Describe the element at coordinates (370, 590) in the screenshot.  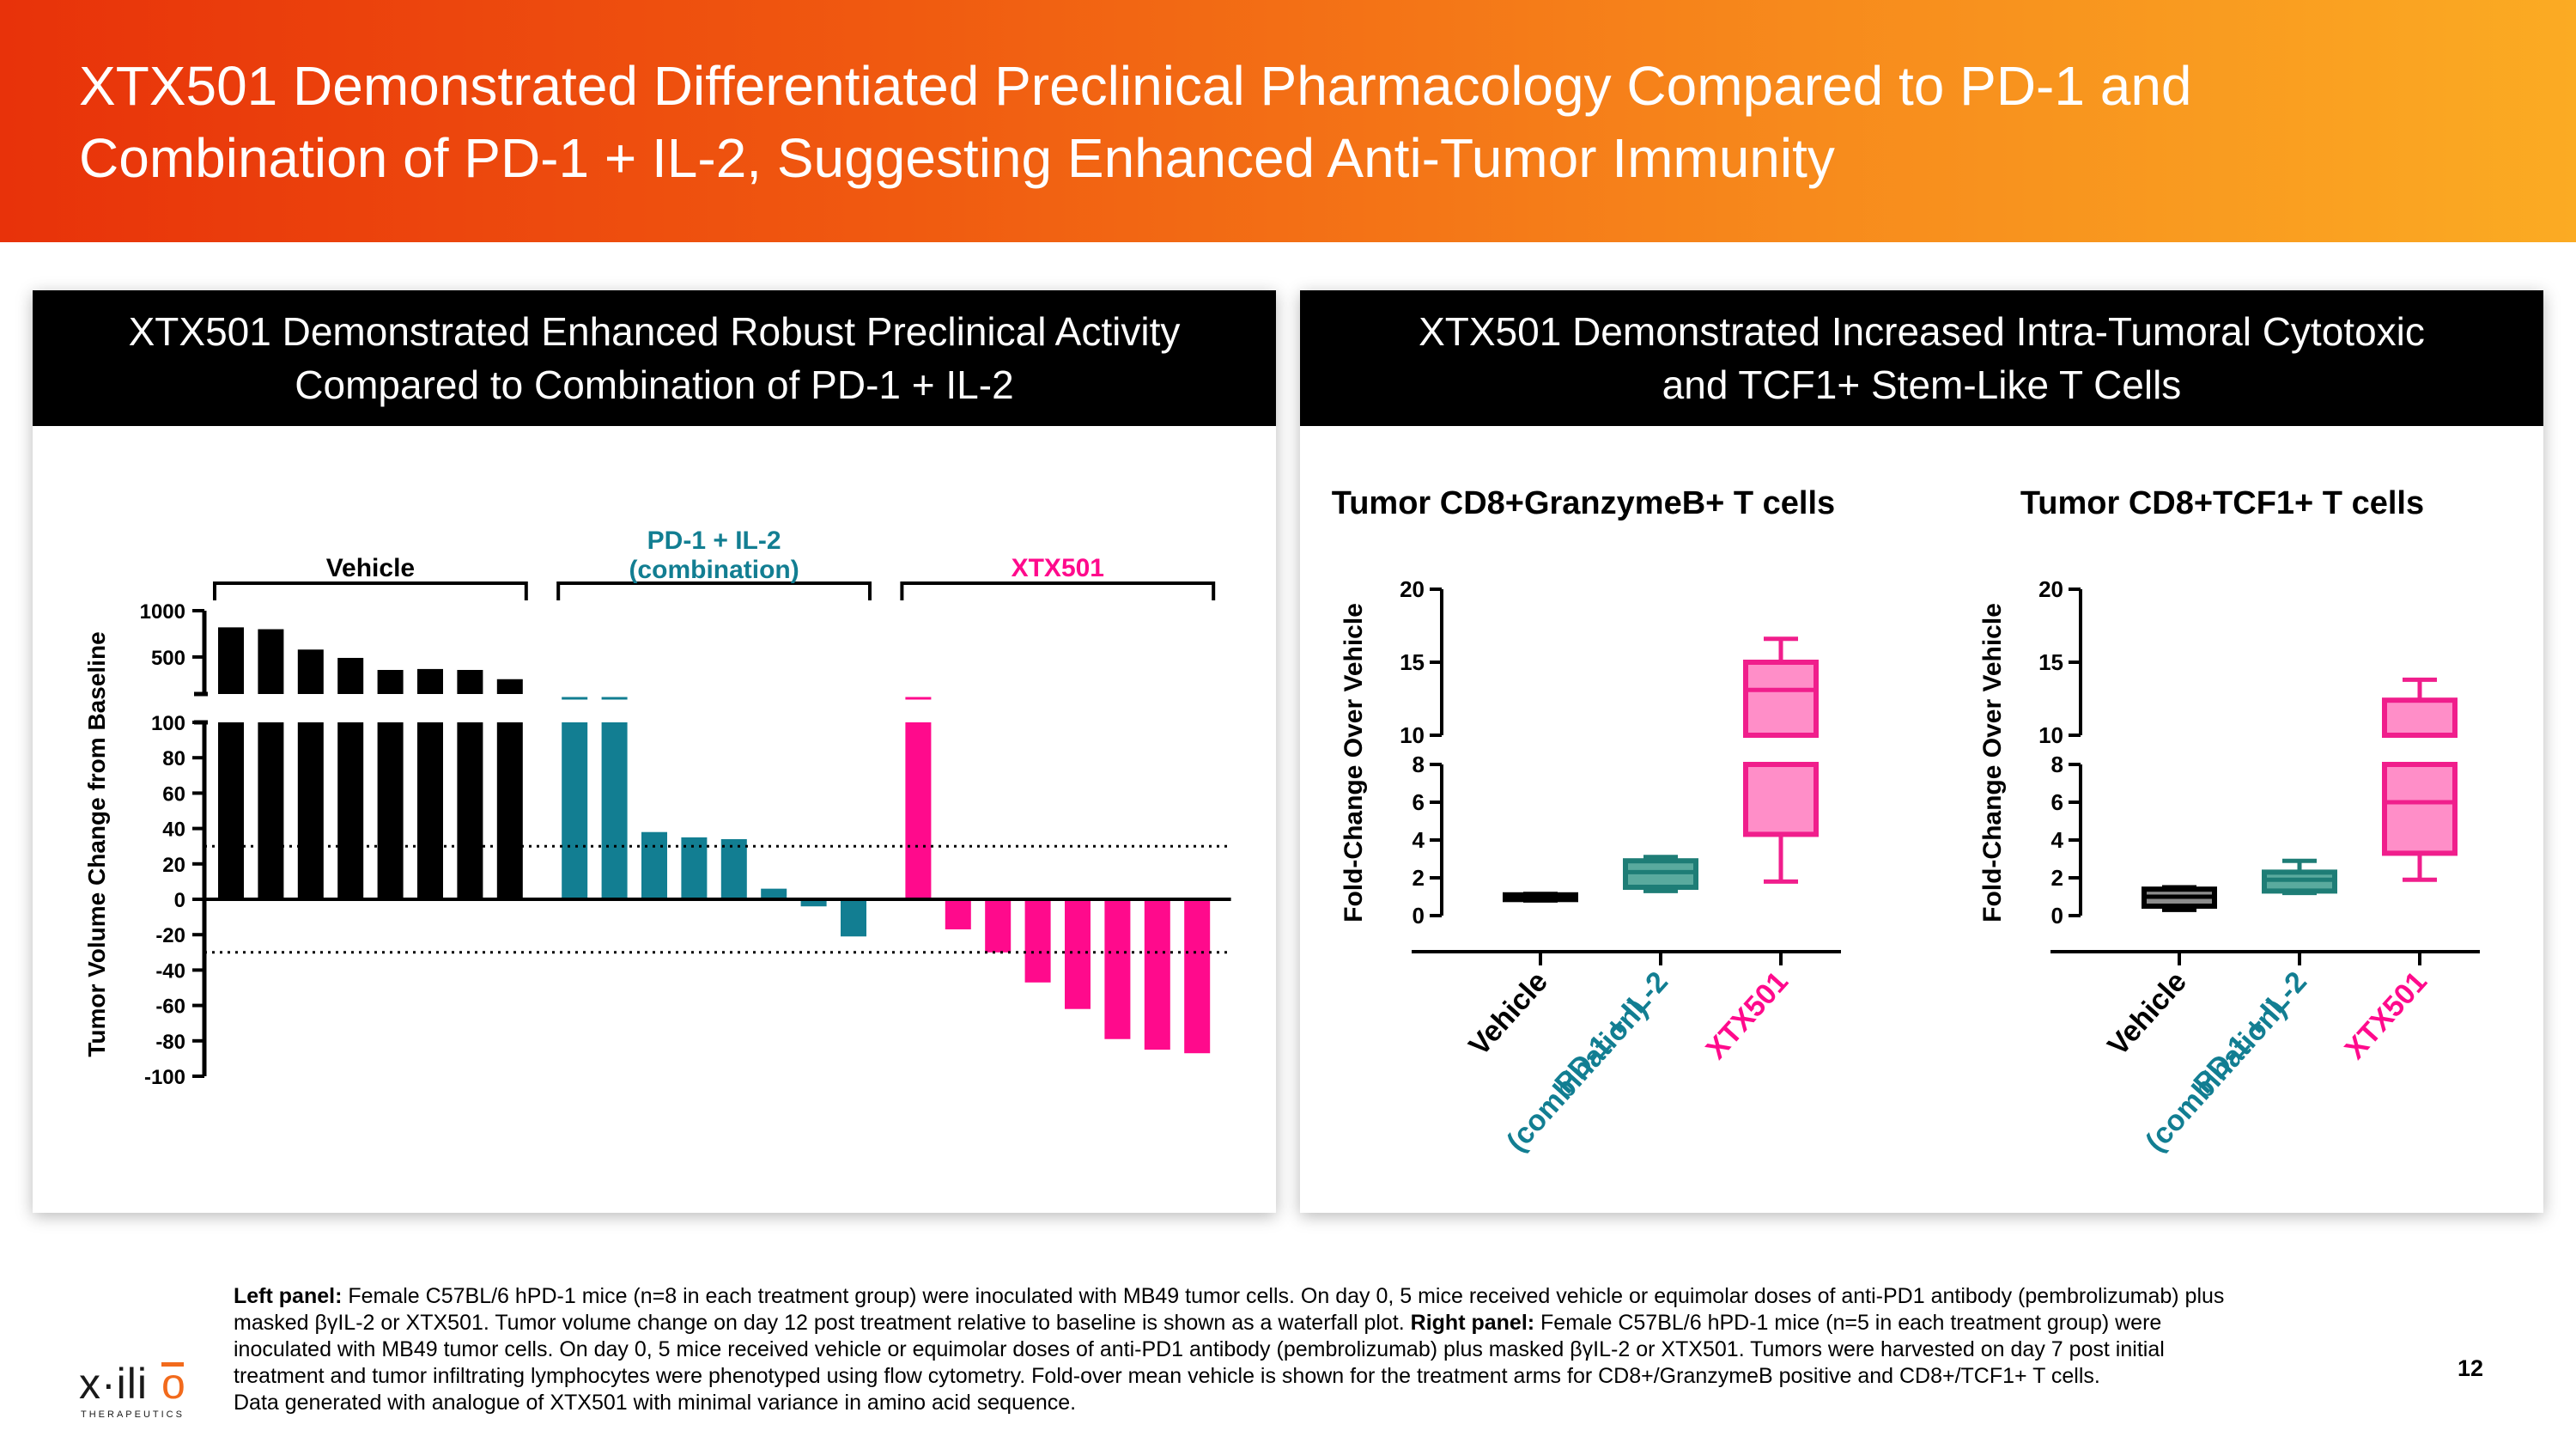
I see `group-bracket-vehicle` at that location.